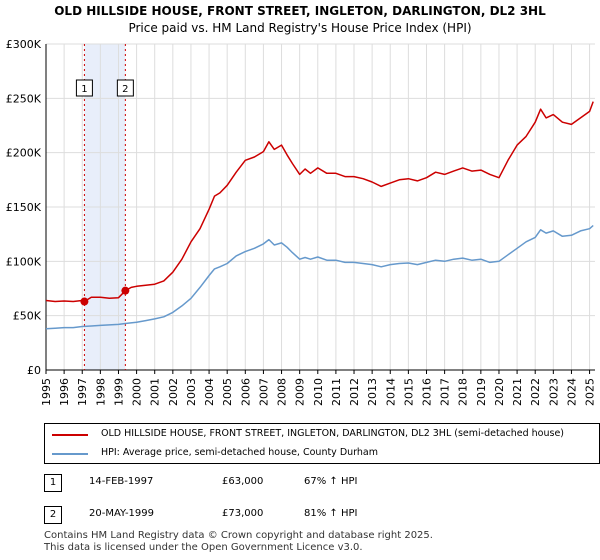 This screenshot has width=600, height=560. I want to click on x-tick-label: 2020, so click(499, 392).